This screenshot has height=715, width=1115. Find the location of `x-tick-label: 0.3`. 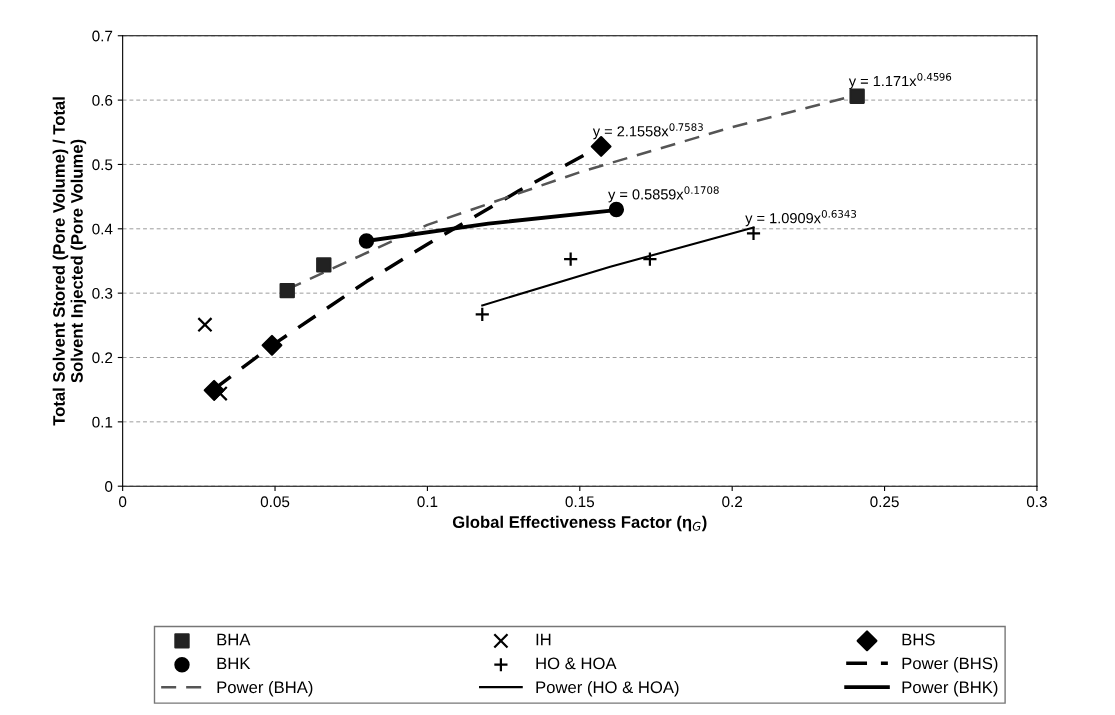

x-tick-label: 0.3 is located at coordinates (1036, 502).